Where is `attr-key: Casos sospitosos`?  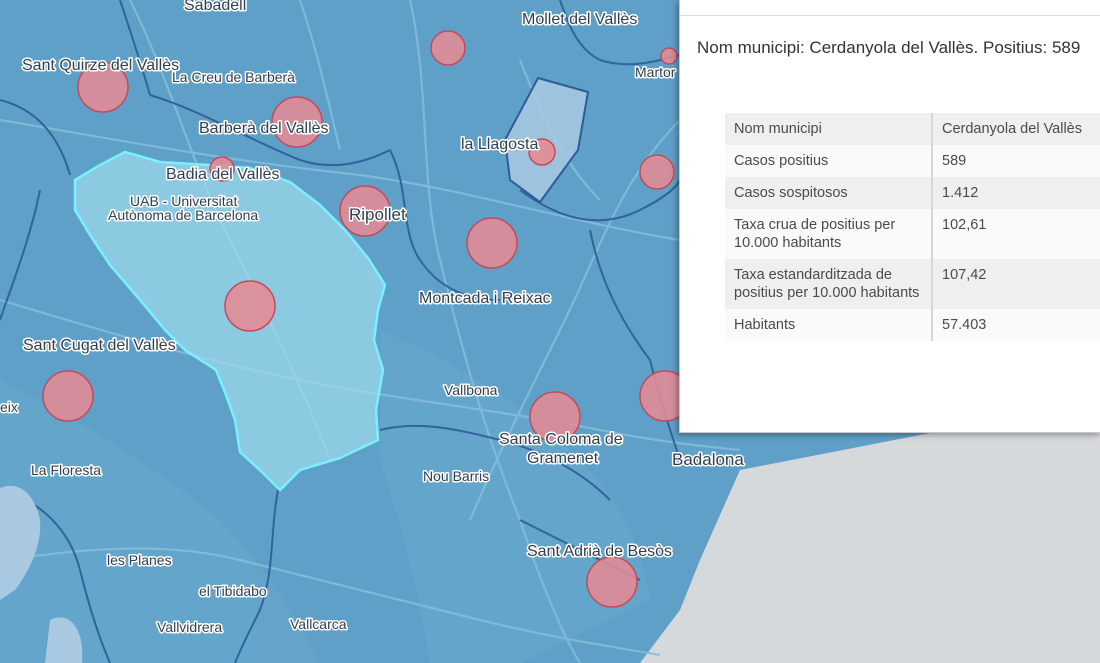 attr-key: Casos sospitosos is located at coordinates (829, 193).